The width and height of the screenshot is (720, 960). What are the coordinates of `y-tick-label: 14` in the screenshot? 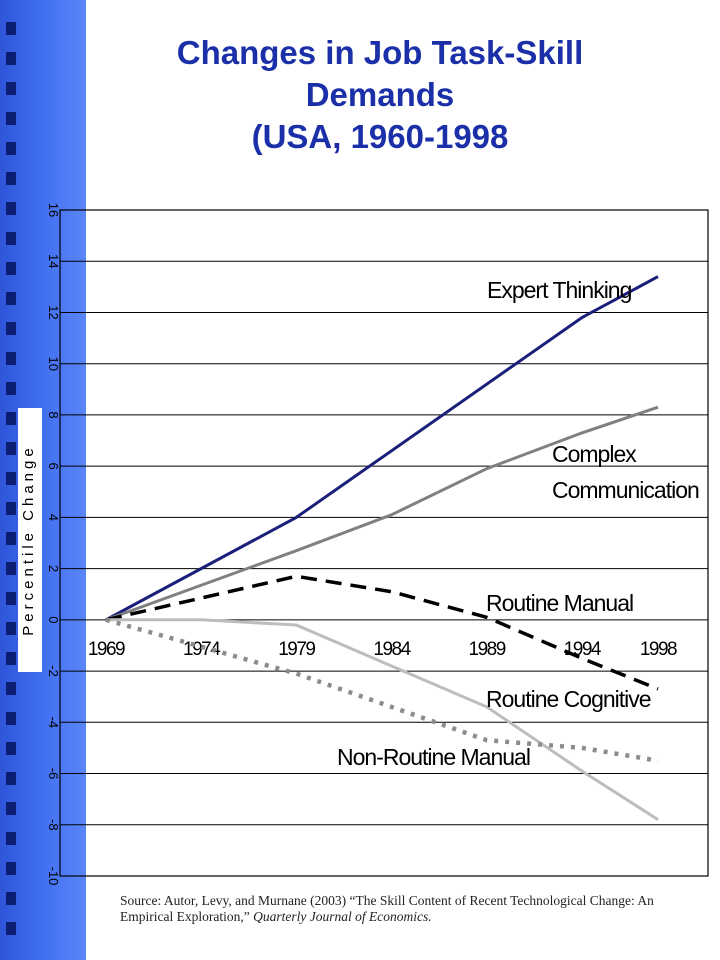 It's located at (53, 261).